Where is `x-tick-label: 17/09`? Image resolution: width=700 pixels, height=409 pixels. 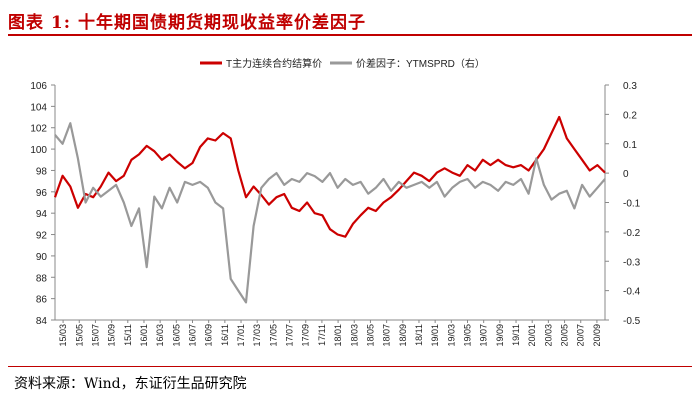
x-tick-label: 17/09 is located at coordinates (306, 335).